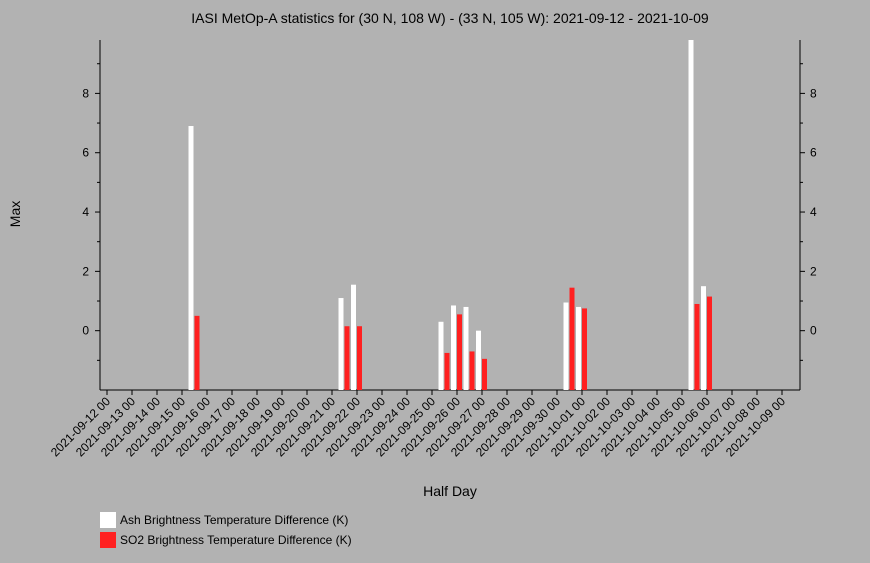  I want to click on y-tick-label-right: 6, so click(813, 153).